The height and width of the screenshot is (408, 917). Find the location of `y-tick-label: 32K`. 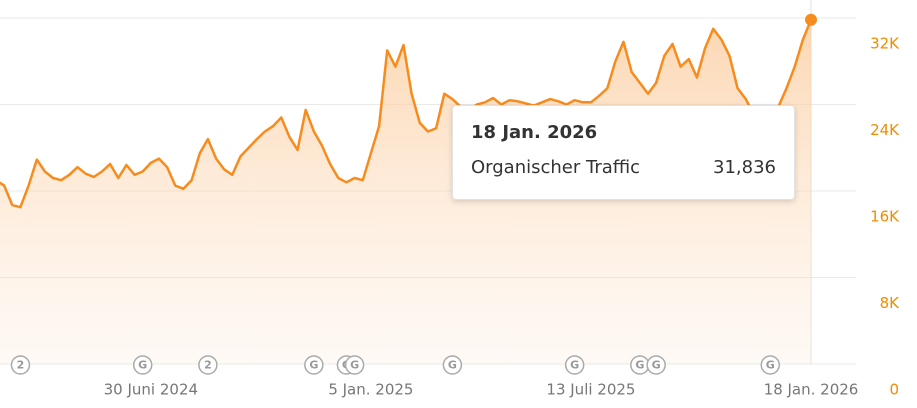

y-tick-label: 32K is located at coordinates (885, 44).